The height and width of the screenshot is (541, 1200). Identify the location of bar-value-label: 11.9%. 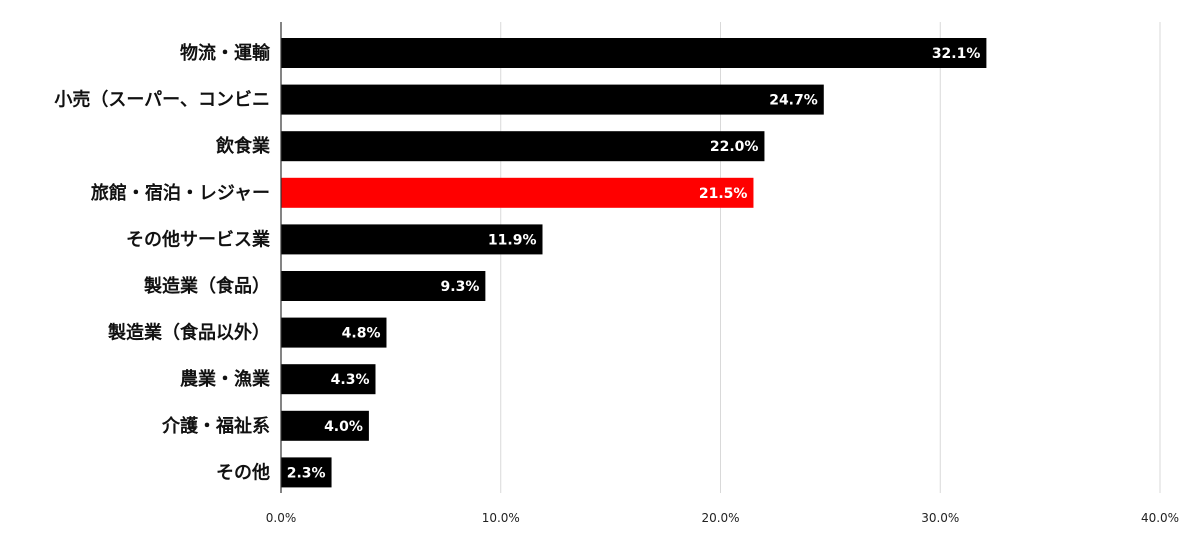
(512, 240).